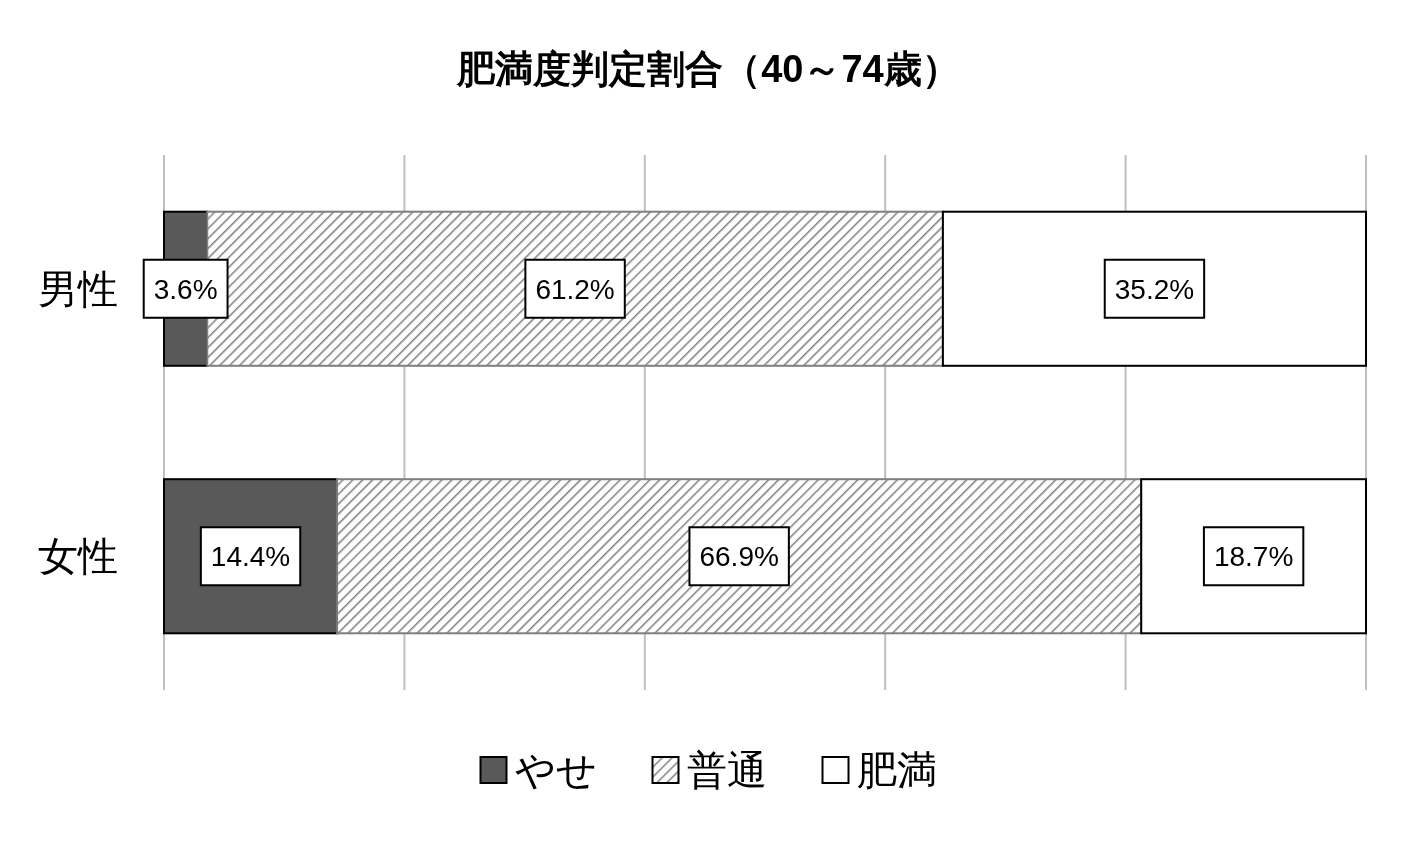 Image resolution: width=1417 pixels, height=854 pixels. I want to click on data-label: 3.6%, so click(185, 289).